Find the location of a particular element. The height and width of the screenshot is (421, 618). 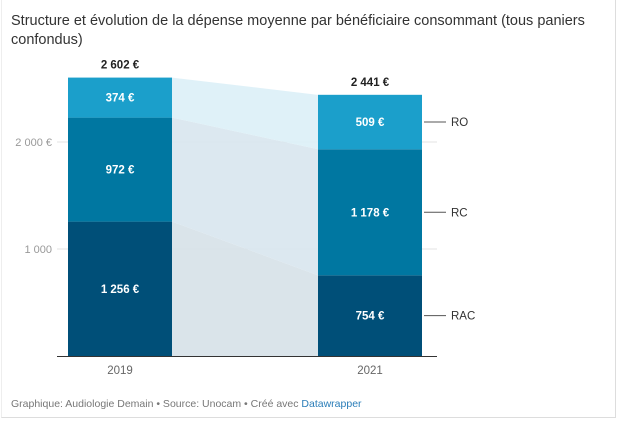

bar-ro-2019 is located at coordinates (120, 97).